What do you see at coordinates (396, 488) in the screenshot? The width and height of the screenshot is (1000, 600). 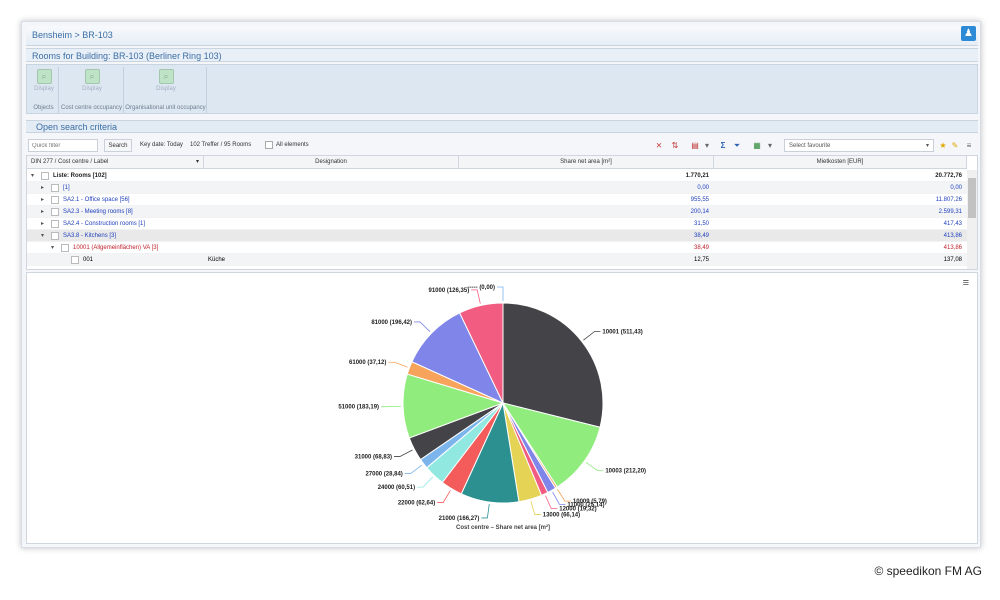 I see `pie-label: 24000 (60,51)` at bounding box center [396, 488].